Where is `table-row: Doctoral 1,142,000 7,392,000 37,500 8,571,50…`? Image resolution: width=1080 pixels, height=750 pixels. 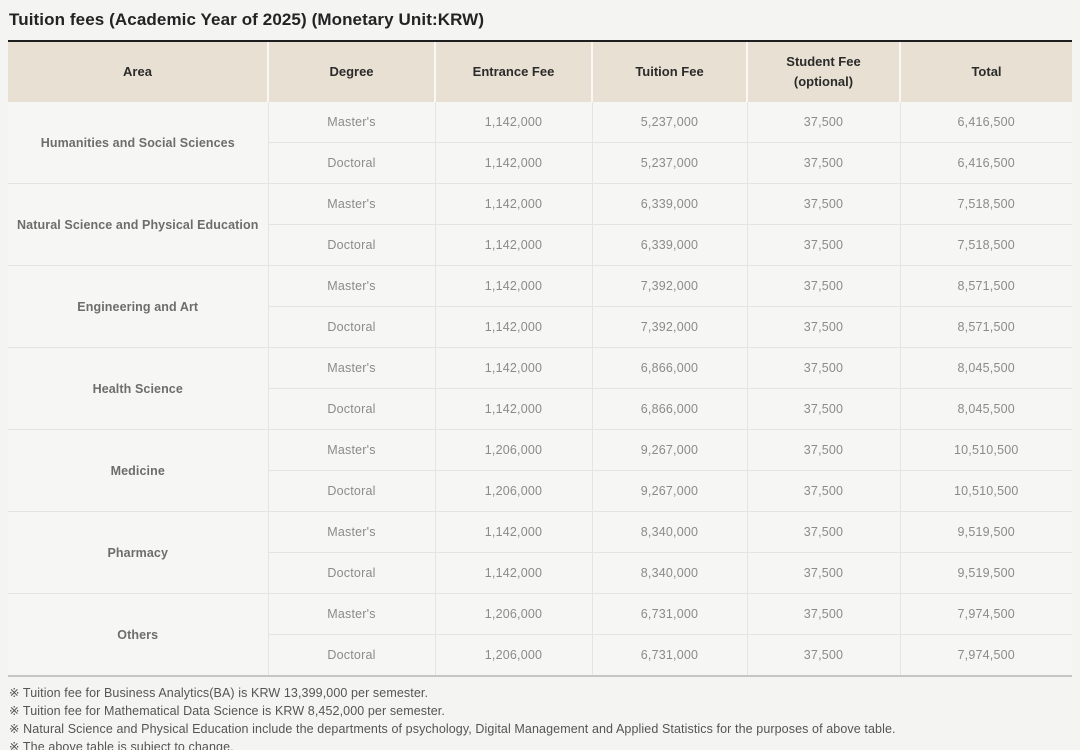 table-row: Doctoral 1,142,000 7,392,000 37,500 8,571,50… is located at coordinates (540, 327).